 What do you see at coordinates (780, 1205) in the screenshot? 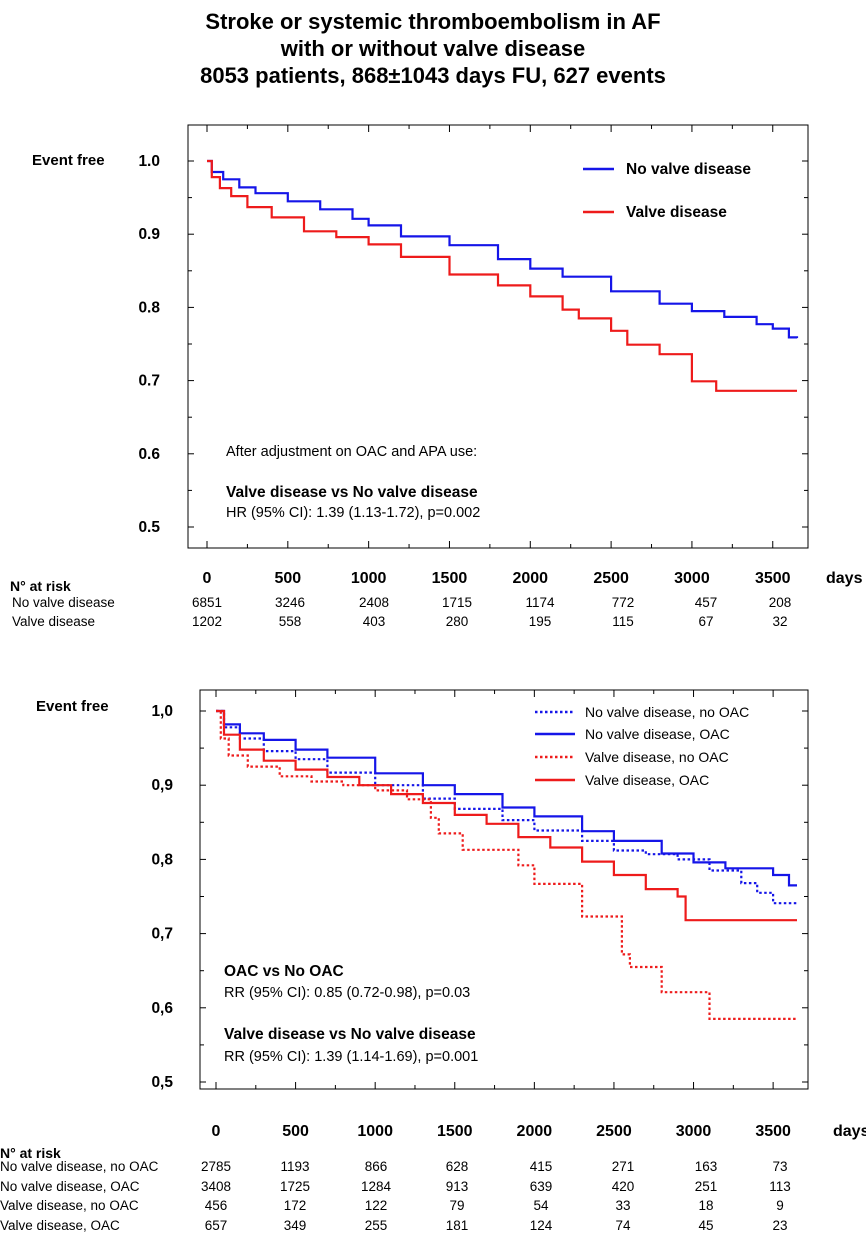
I see `at-risk-count: 9` at bounding box center [780, 1205].